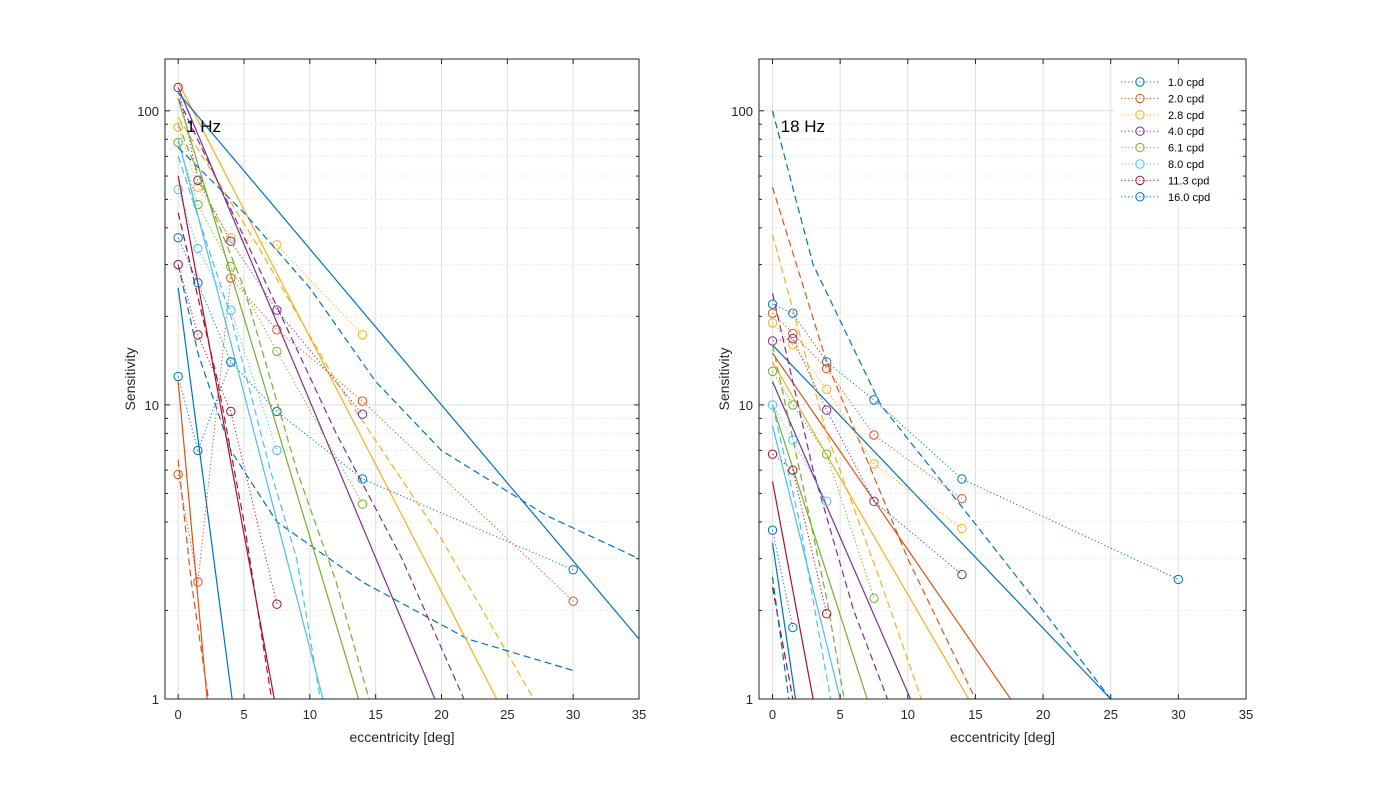 The height and width of the screenshot is (787, 1378). Describe the element at coordinates (1140, 147) in the screenshot. I see `legend-marker-6.1 cpd` at that location.